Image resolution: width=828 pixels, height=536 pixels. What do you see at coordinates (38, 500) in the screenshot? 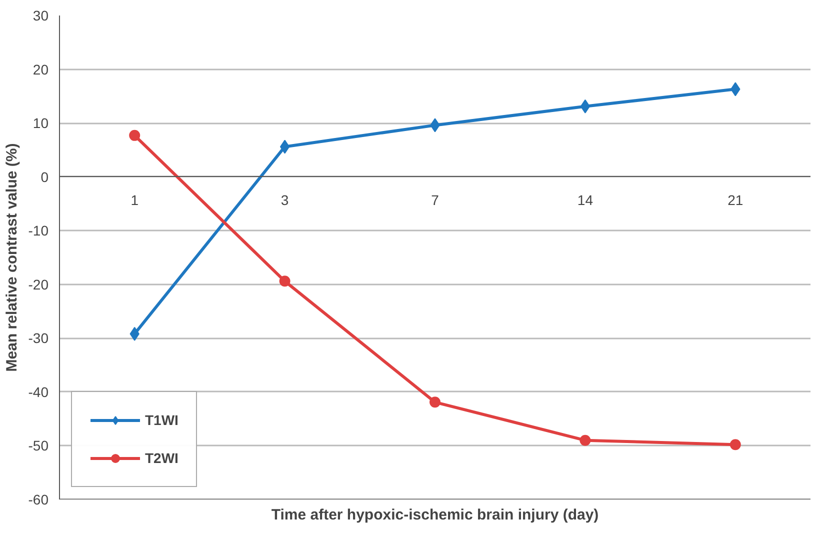
I see `y-tick-label: -60` at bounding box center [38, 500].